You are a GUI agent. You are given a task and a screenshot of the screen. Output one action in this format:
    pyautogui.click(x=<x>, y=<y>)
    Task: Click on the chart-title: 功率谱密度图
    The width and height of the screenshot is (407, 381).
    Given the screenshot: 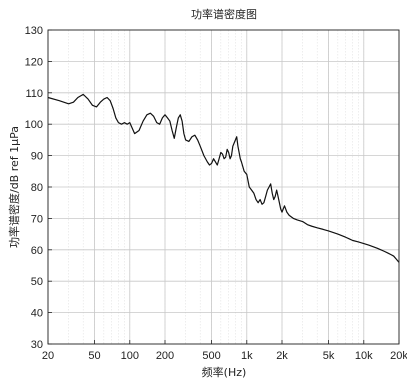 What is the action you would take?
    pyautogui.click(x=224, y=14)
    